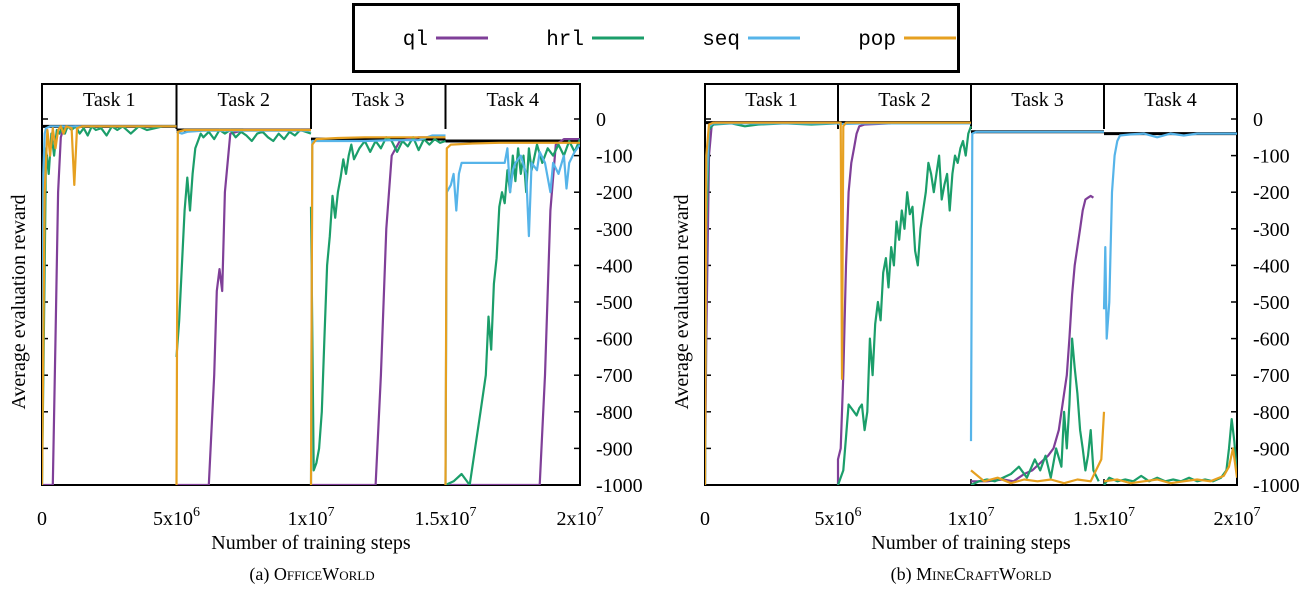 This screenshot has height=603, width=1315. What do you see at coordinates (311, 574) in the screenshot?
I see `panel-caption: (a) OFFICEWORLD` at bounding box center [311, 574].